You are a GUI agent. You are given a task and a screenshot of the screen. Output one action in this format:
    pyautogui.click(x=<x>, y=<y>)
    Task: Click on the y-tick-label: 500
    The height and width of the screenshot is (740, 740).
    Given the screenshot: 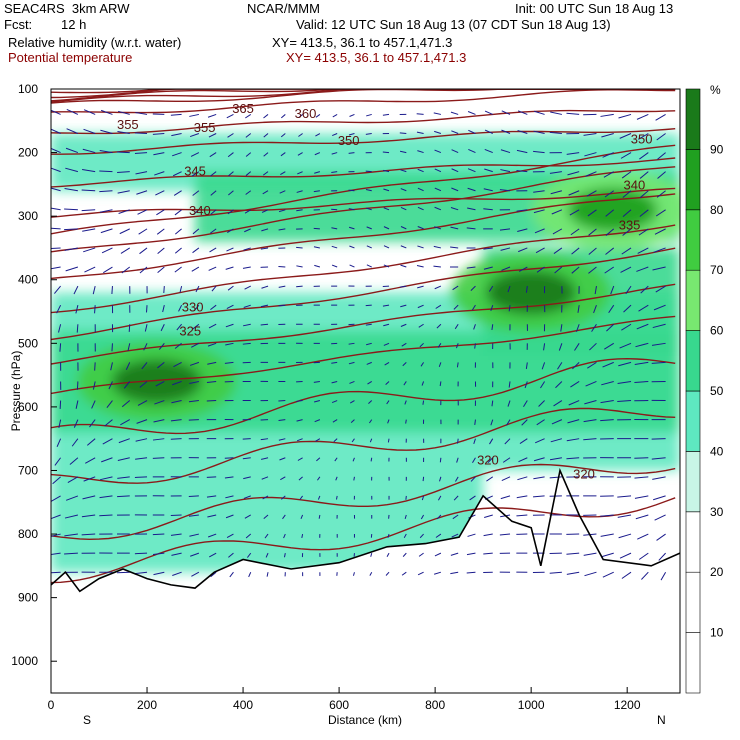 What is the action you would take?
    pyautogui.click(x=28, y=343)
    